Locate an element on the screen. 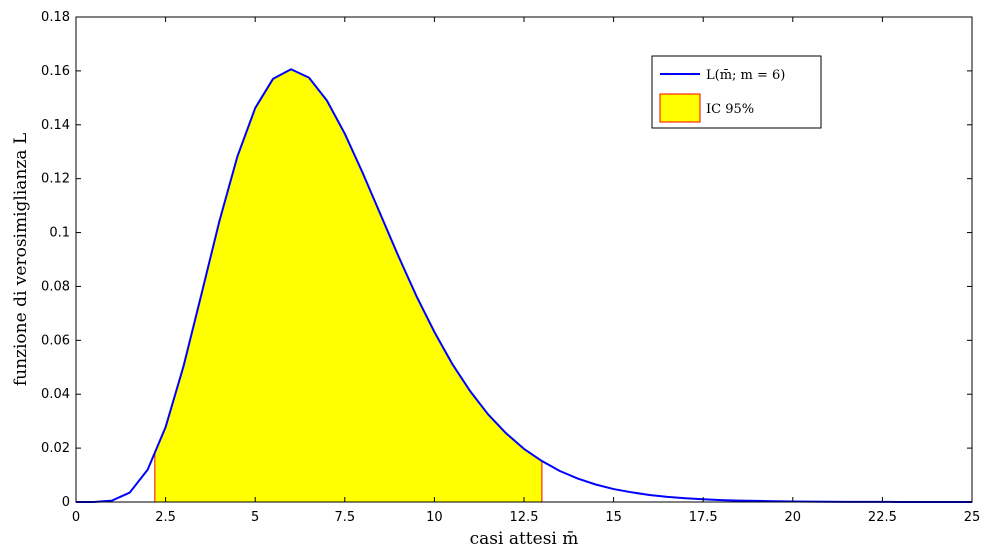  y-tick-label: 0.06 is located at coordinates (55, 340).